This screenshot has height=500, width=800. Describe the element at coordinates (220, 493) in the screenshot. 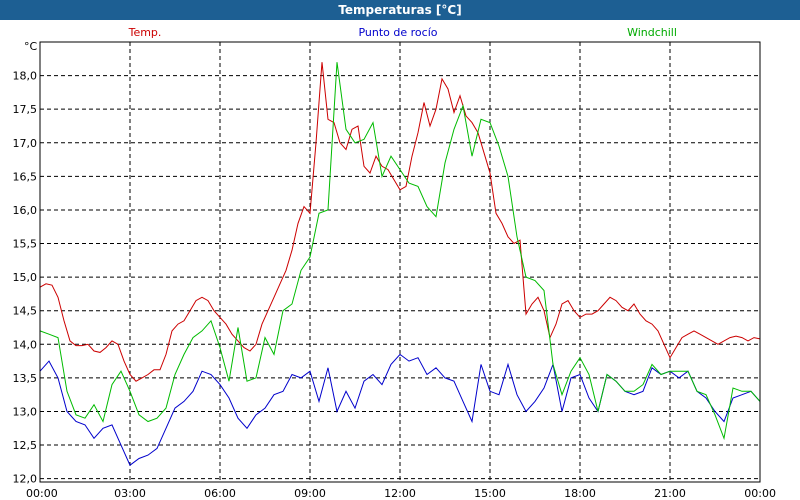

I see `x-tick-time: 06:00` at that location.